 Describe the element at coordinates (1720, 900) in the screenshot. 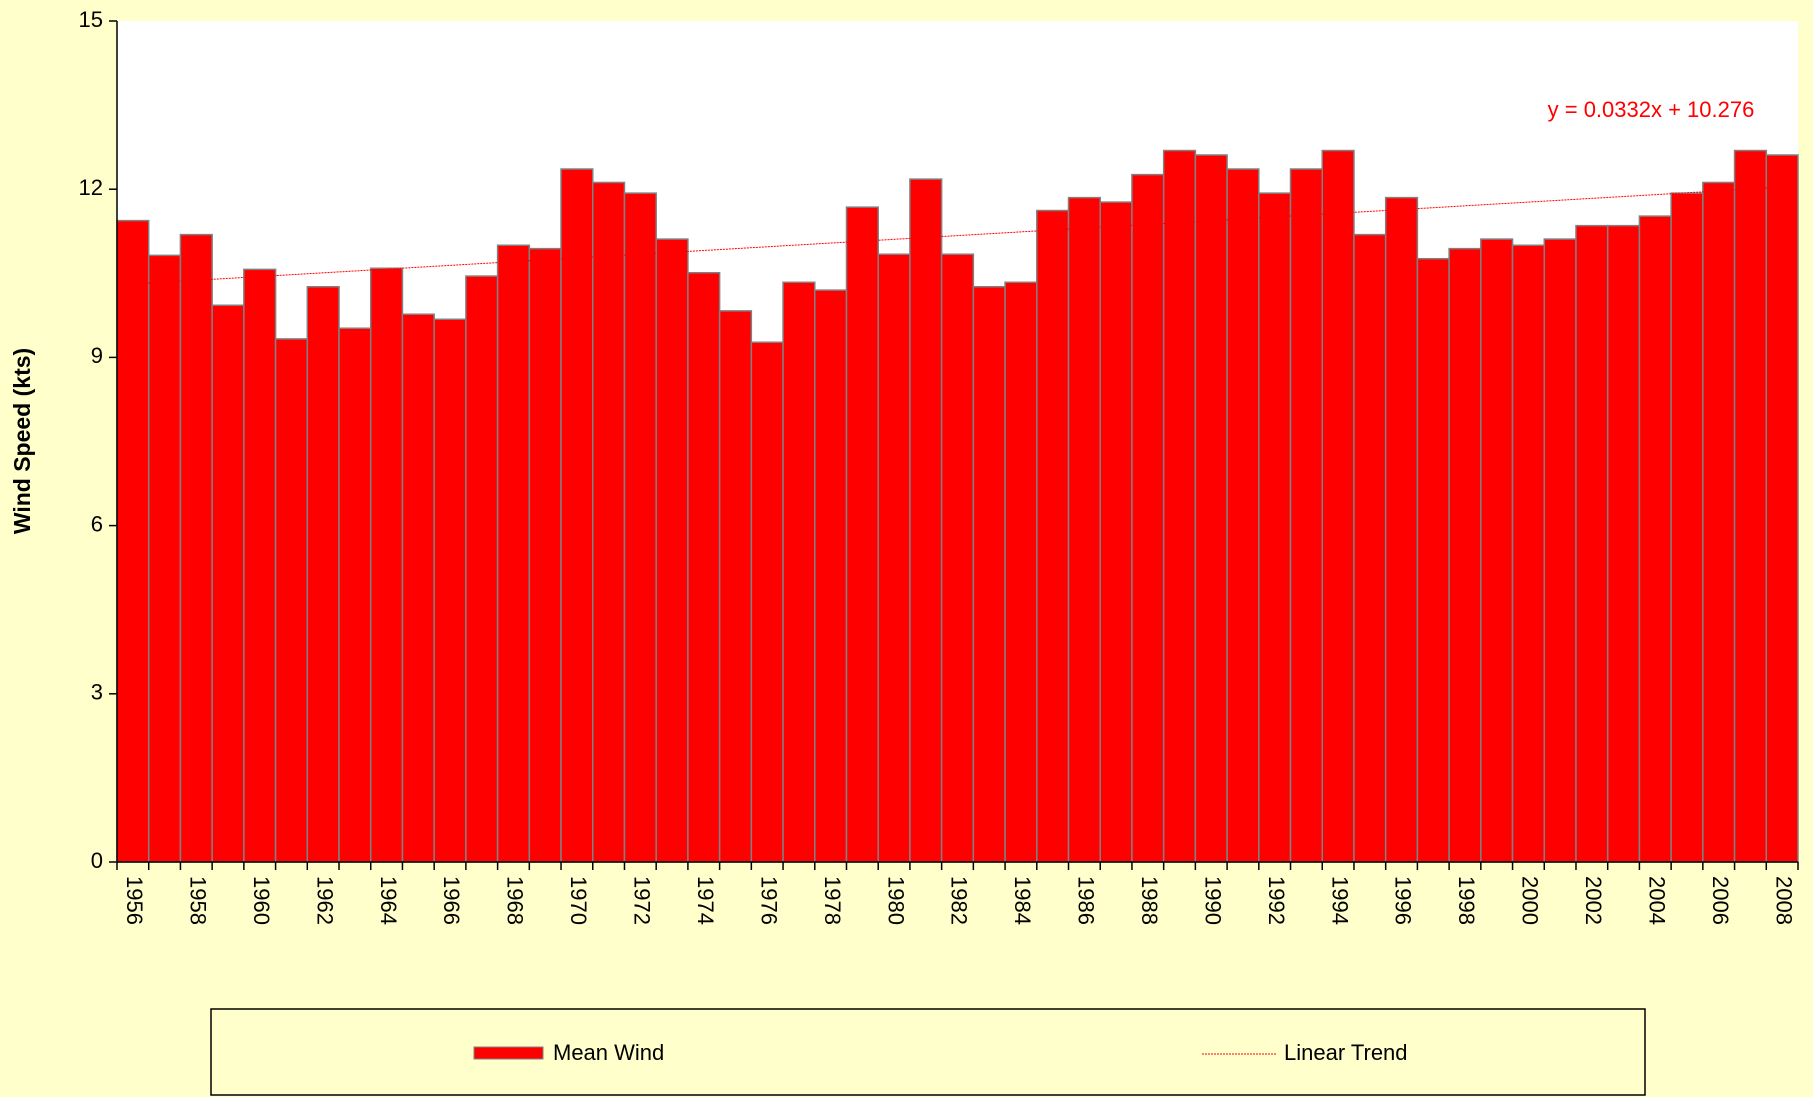

I see `x-tick-label: 2006` at that location.